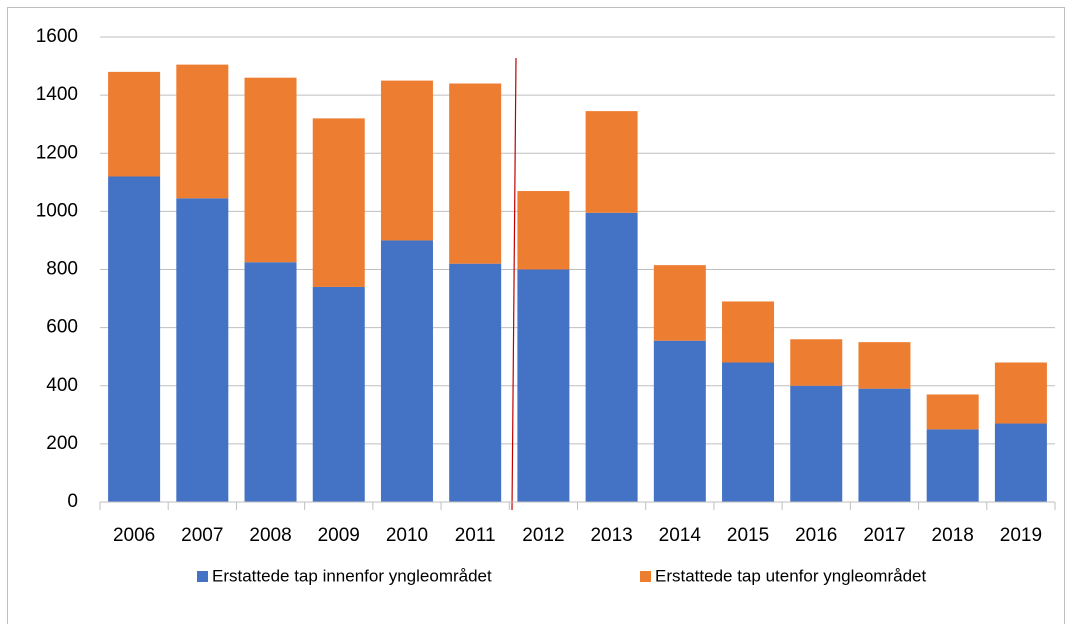  What do you see at coordinates (816, 535) in the screenshot?
I see `x-tick-label: 2016` at bounding box center [816, 535].